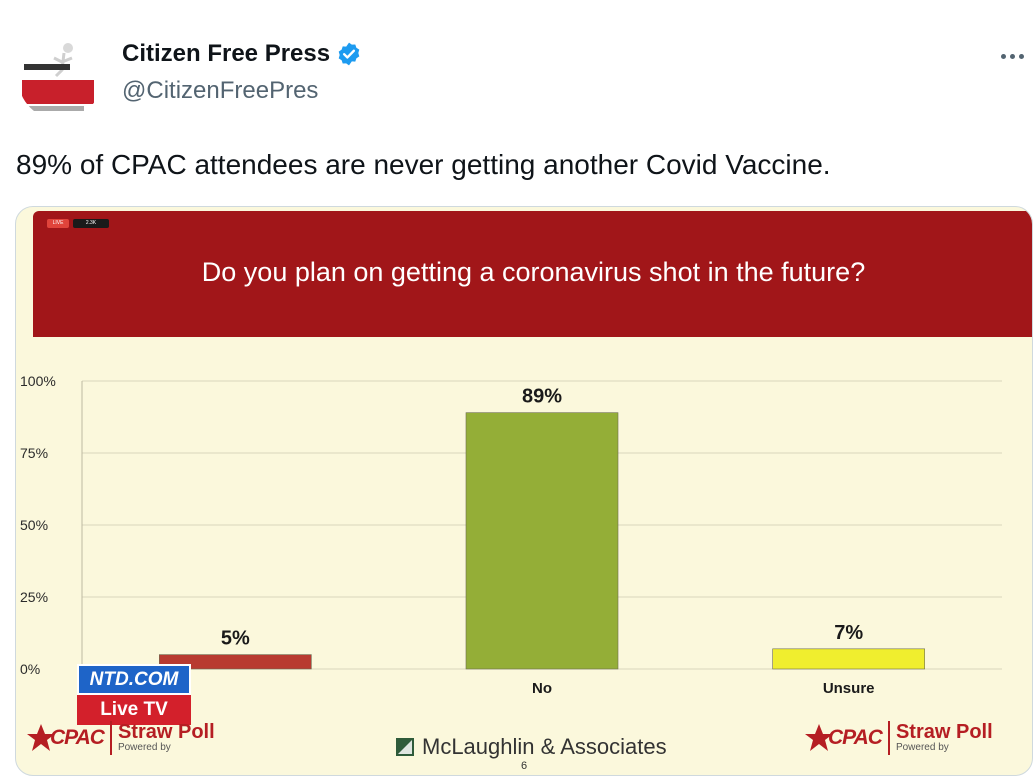  I want to click on mclaughlin-logo: McLaughlin & Associates, so click(531, 747).